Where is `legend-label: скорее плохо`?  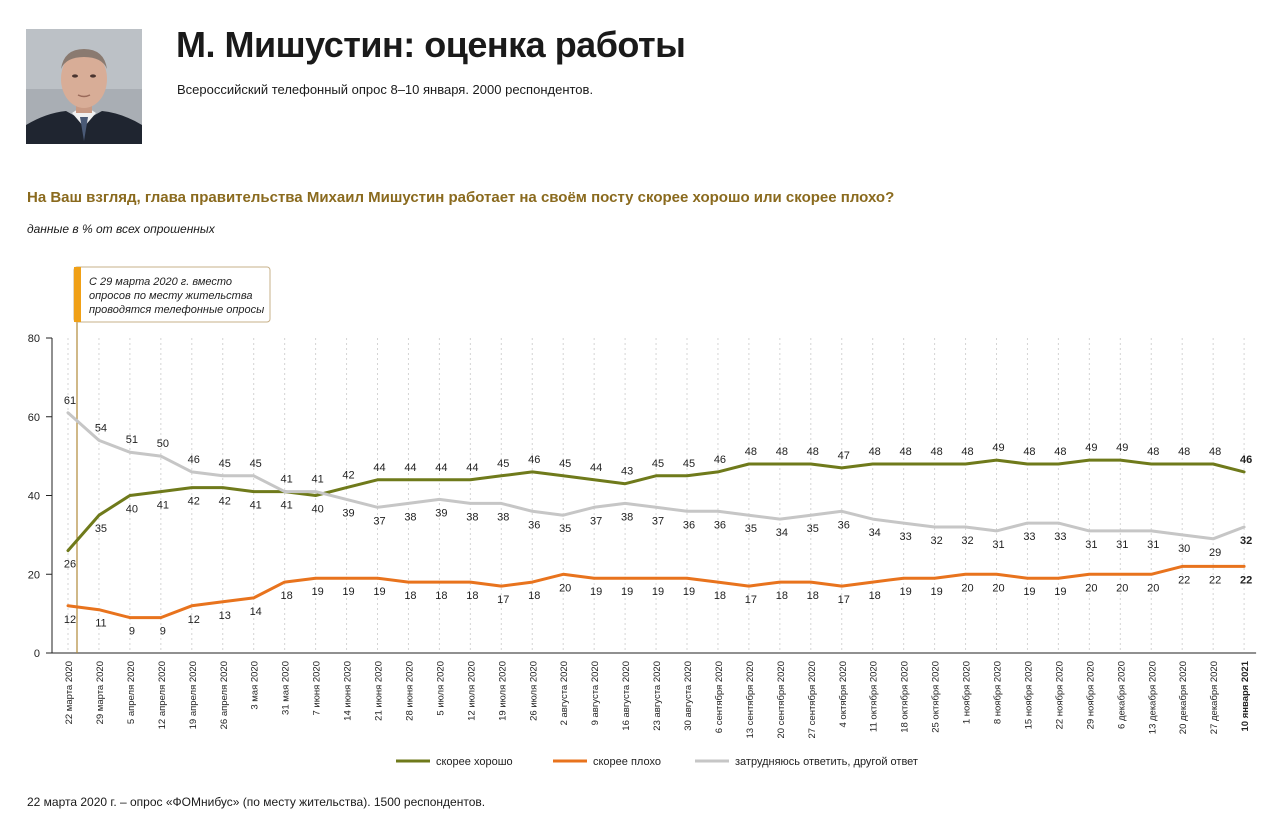
legend-label: скорее плохо is located at coordinates (627, 762).